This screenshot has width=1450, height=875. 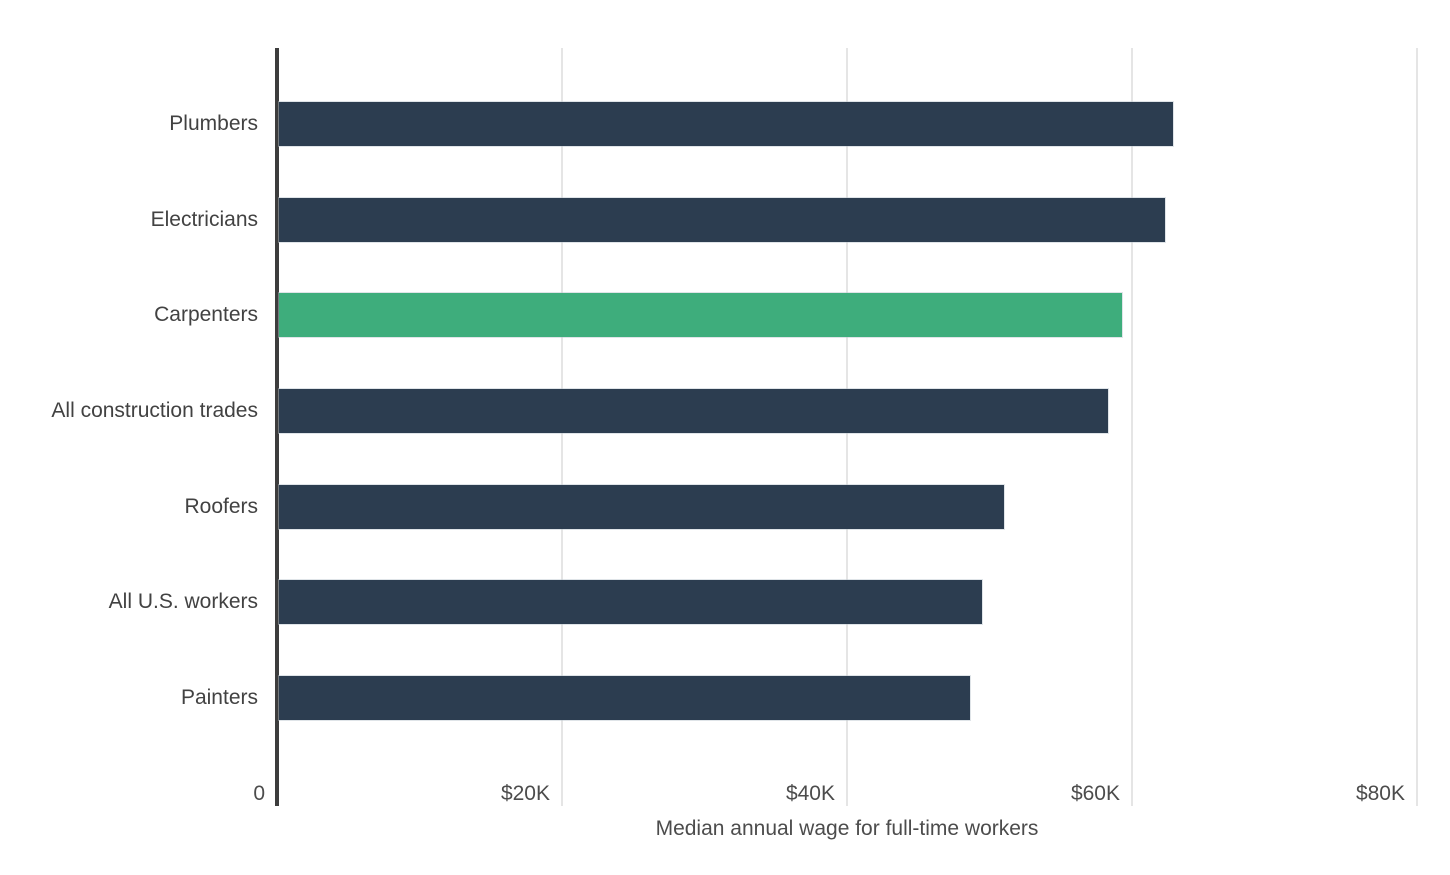 I want to click on category-label-painters: Painters, so click(x=219, y=697).